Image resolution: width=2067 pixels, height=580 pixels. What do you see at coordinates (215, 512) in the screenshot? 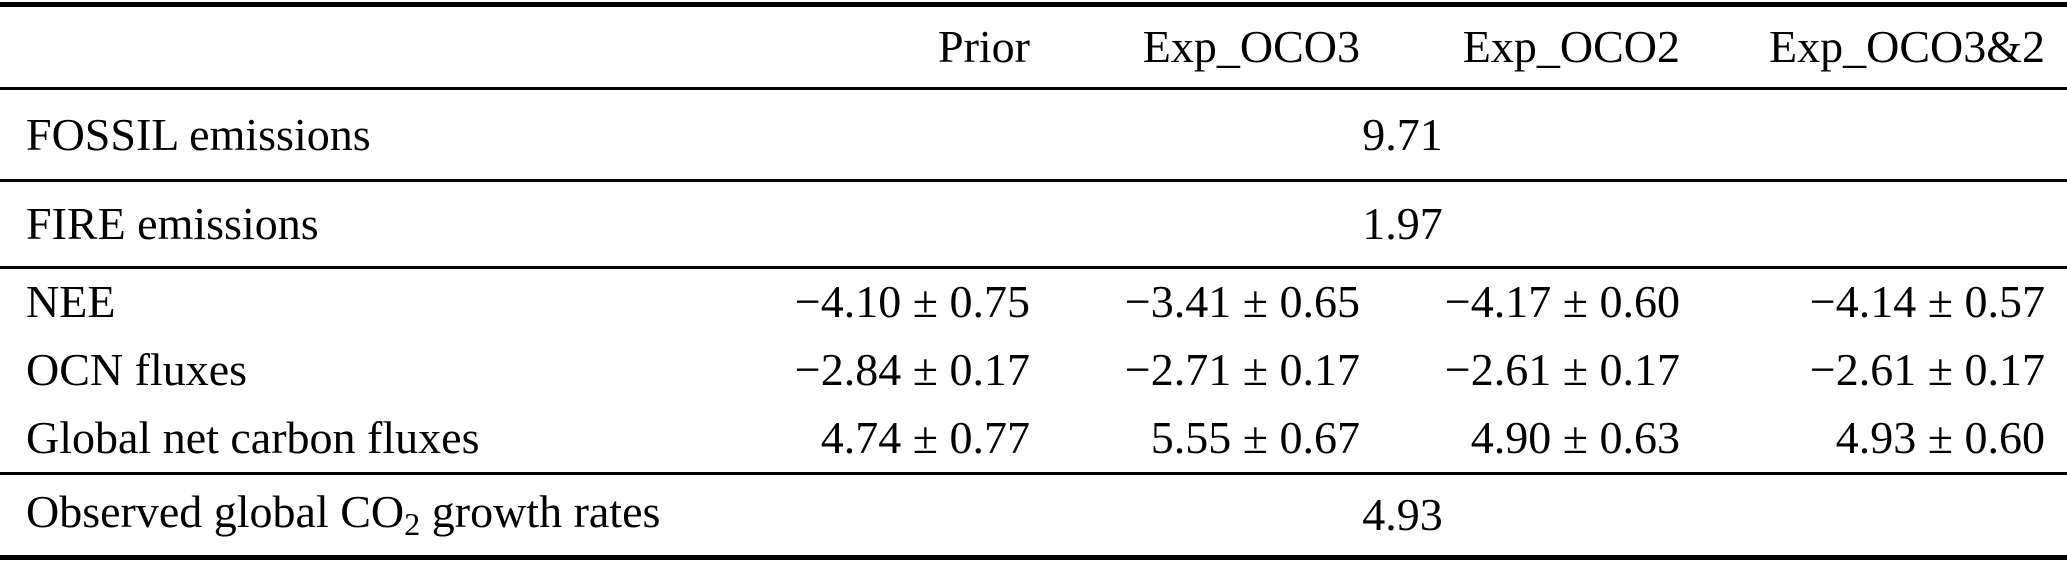
I see `row-label-prefix: Observed global CO` at bounding box center [215, 512].